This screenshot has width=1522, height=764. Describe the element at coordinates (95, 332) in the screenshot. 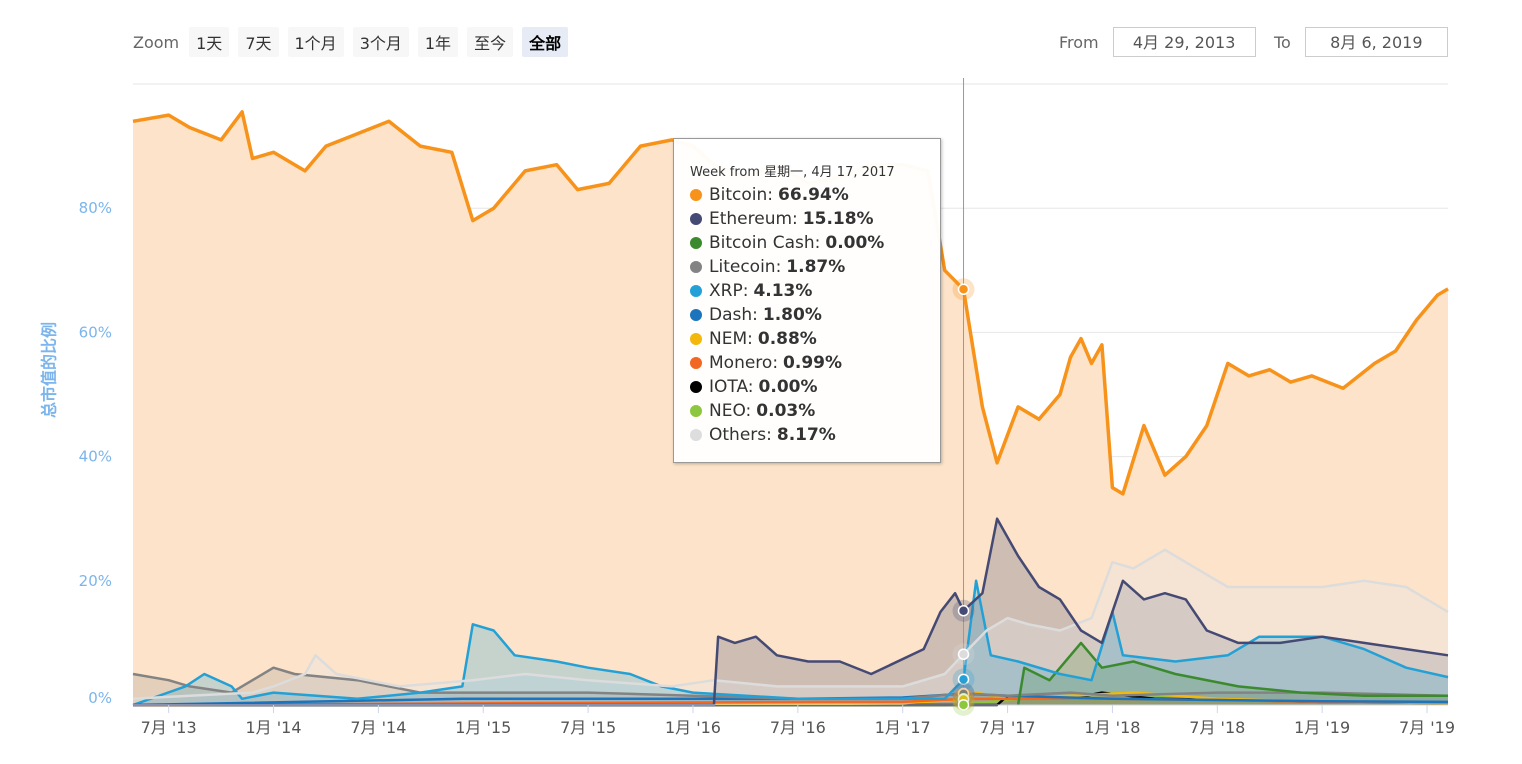

I see `y-tick-label: 60%` at that location.